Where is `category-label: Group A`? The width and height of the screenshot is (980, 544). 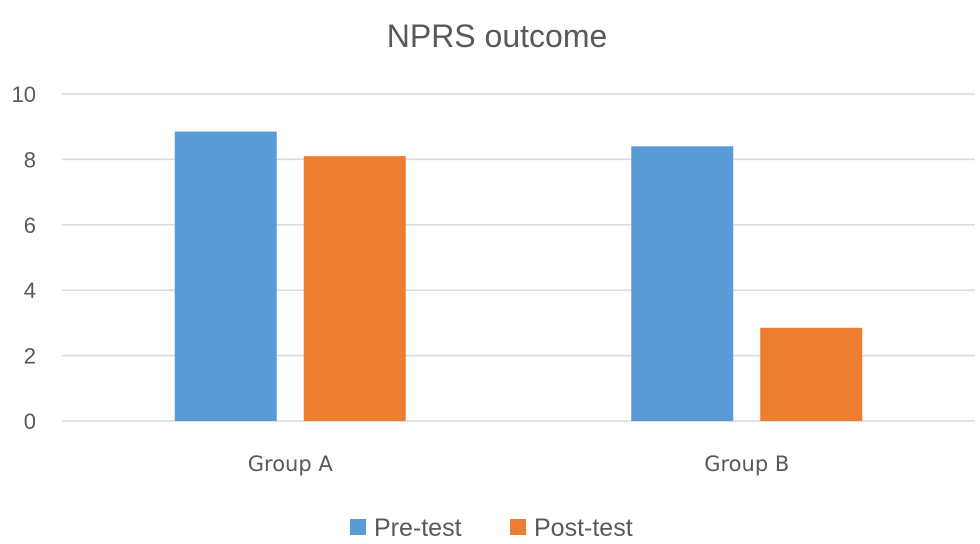 category-label: Group A is located at coordinates (291, 464).